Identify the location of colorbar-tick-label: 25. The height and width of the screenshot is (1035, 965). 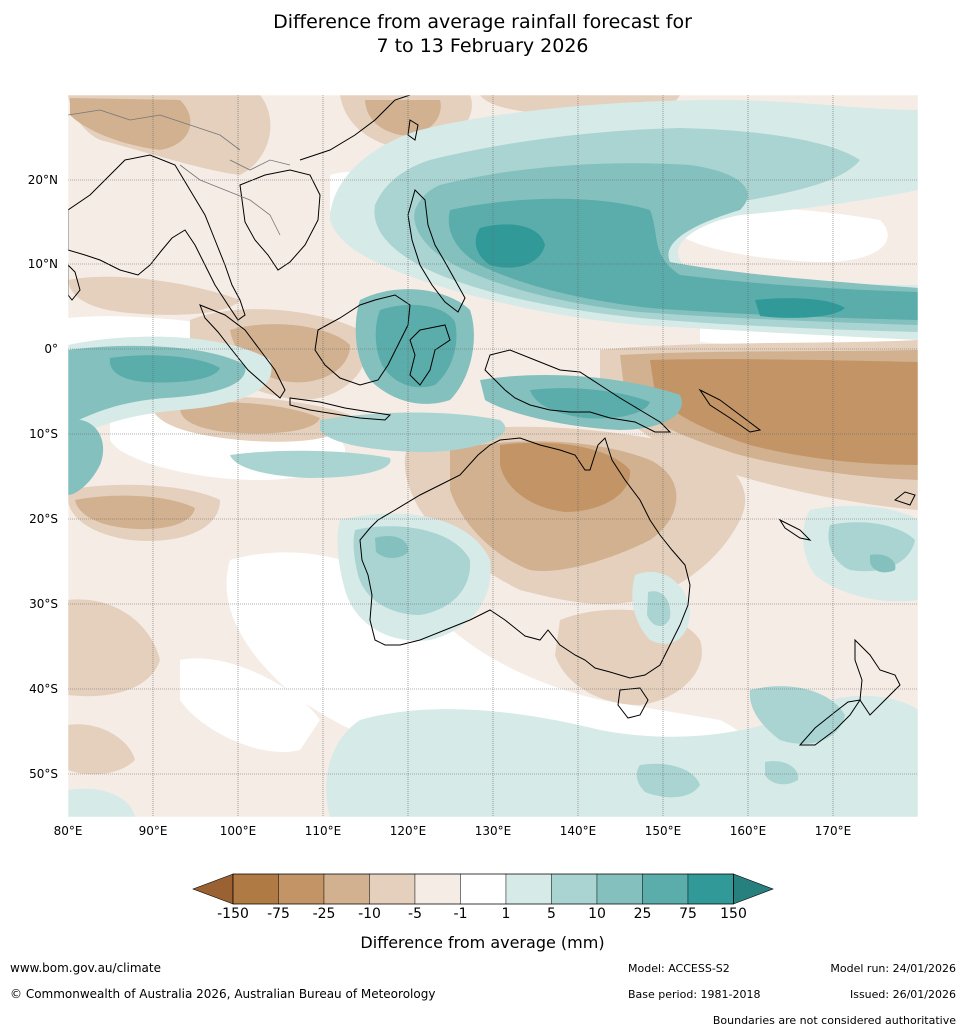
(642, 914).